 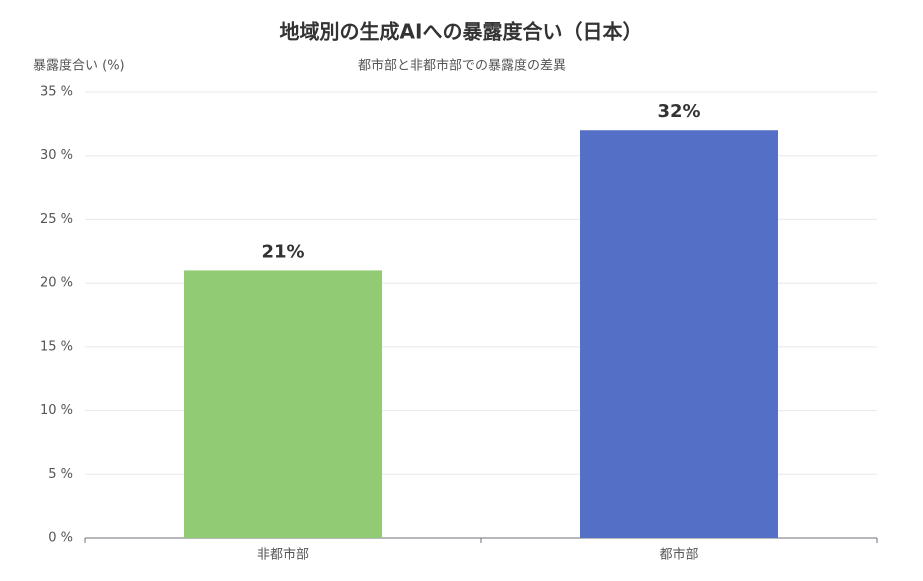 I want to click on y-tick-label: 0 %, so click(x=60, y=538).